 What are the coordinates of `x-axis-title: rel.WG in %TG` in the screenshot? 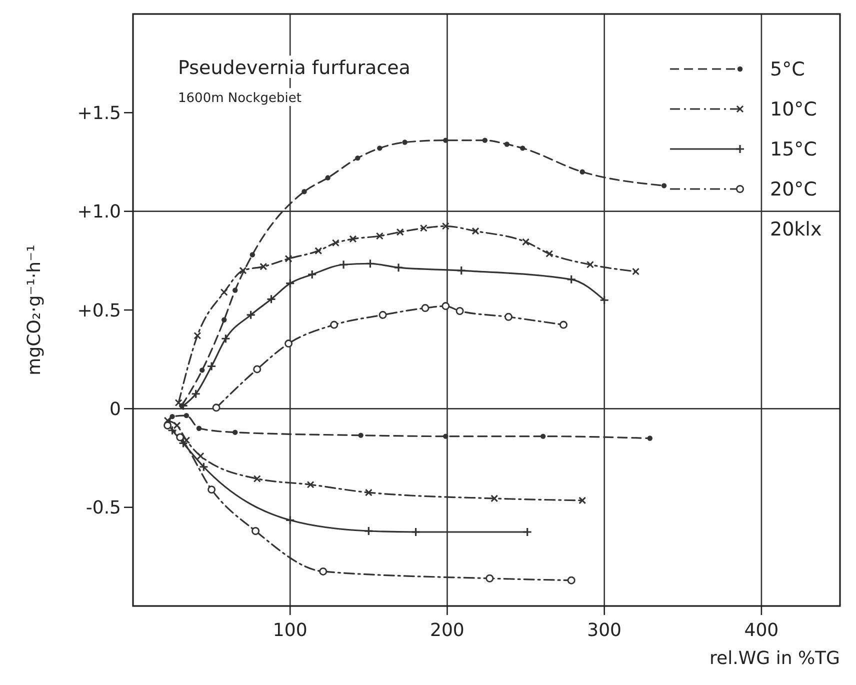 It's located at (775, 658).